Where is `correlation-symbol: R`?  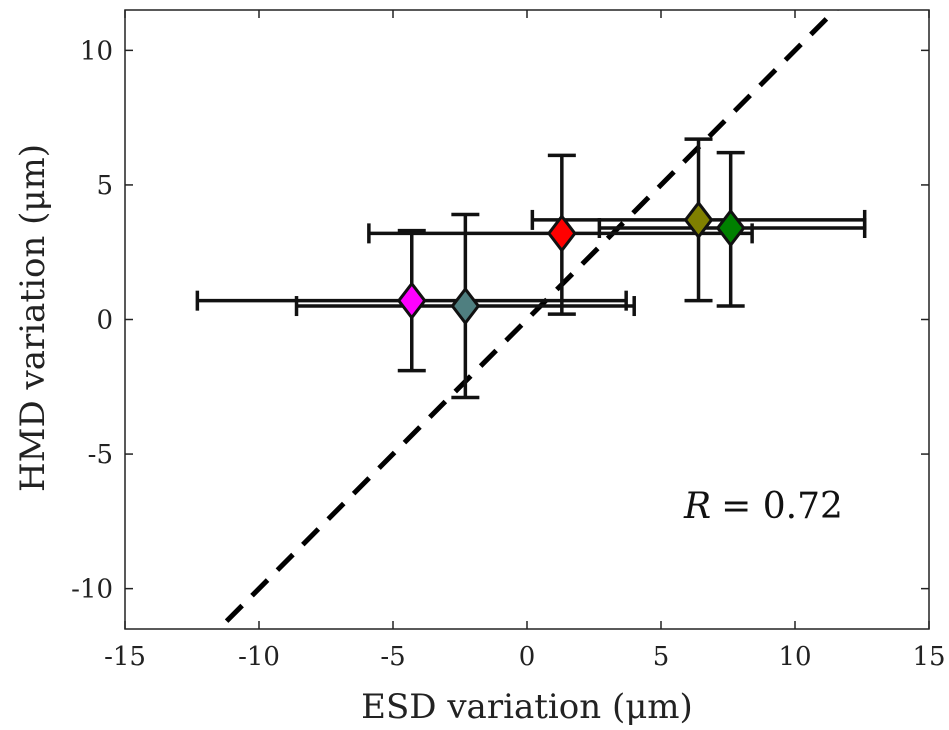
correlation-symbol: R is located at coordinates (697, 506).